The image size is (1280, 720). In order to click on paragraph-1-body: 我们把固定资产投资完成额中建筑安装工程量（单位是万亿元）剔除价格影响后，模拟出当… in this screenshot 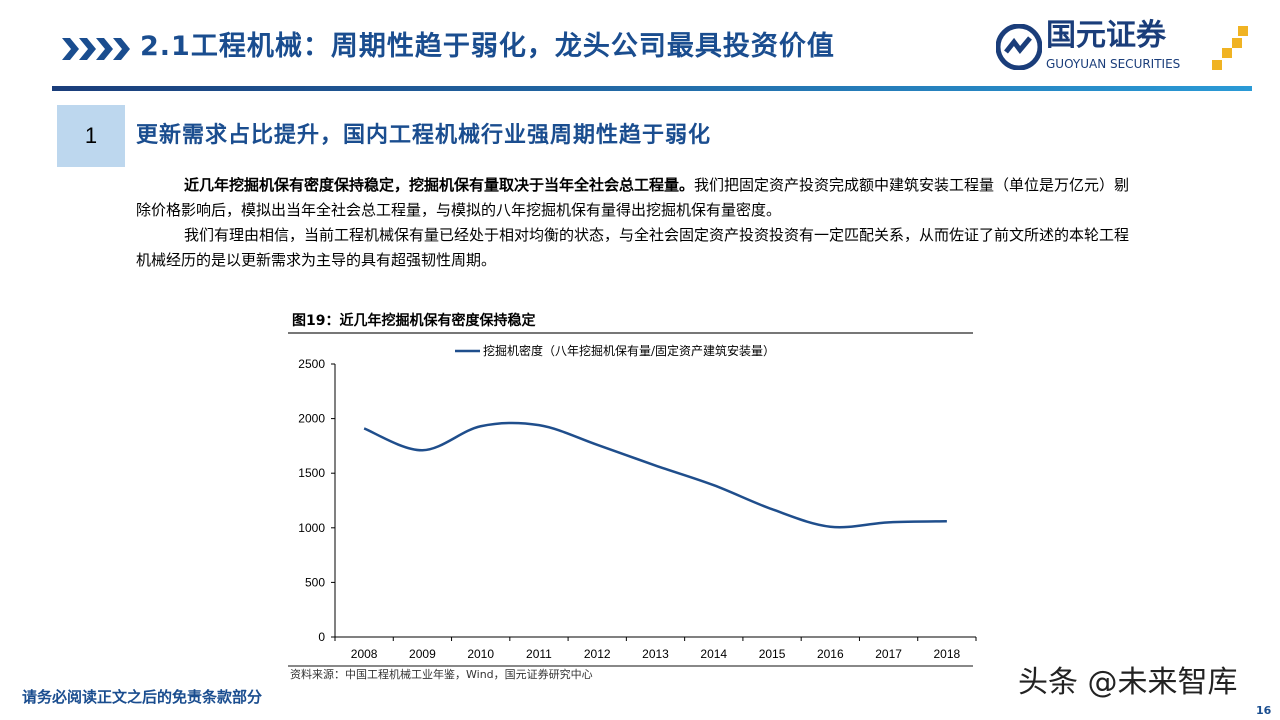, I will do `click(633, 197)`.